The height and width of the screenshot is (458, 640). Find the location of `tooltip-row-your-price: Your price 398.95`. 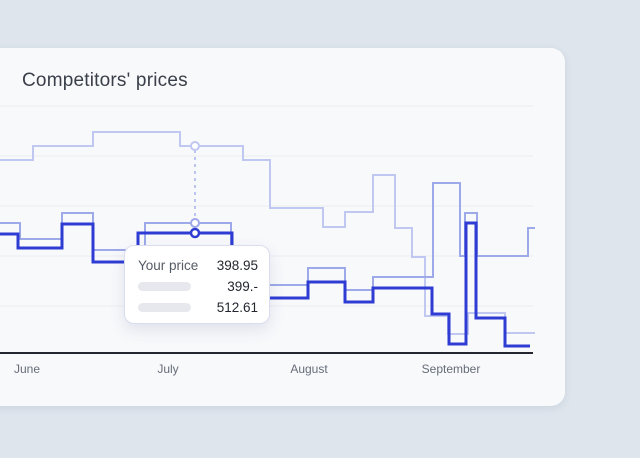

tooltip-row-your-price: Your price 398.95 is located at coordinates (198, 265).